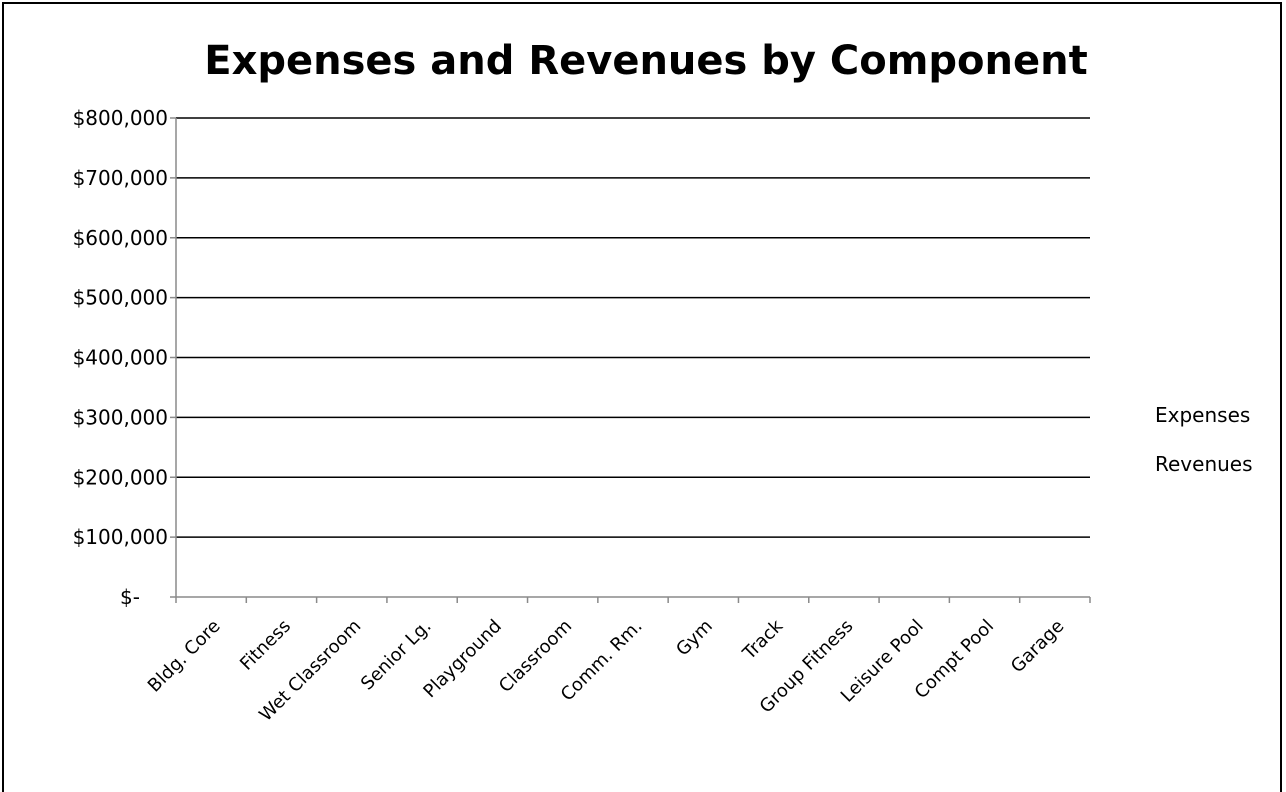 This screenshot has width=1286, height=792. What do you see at coordinates (645, 61) in the screenshot?
I see `chart-title: Expenses and Revenues by Component` at bounding box center [645, 61].